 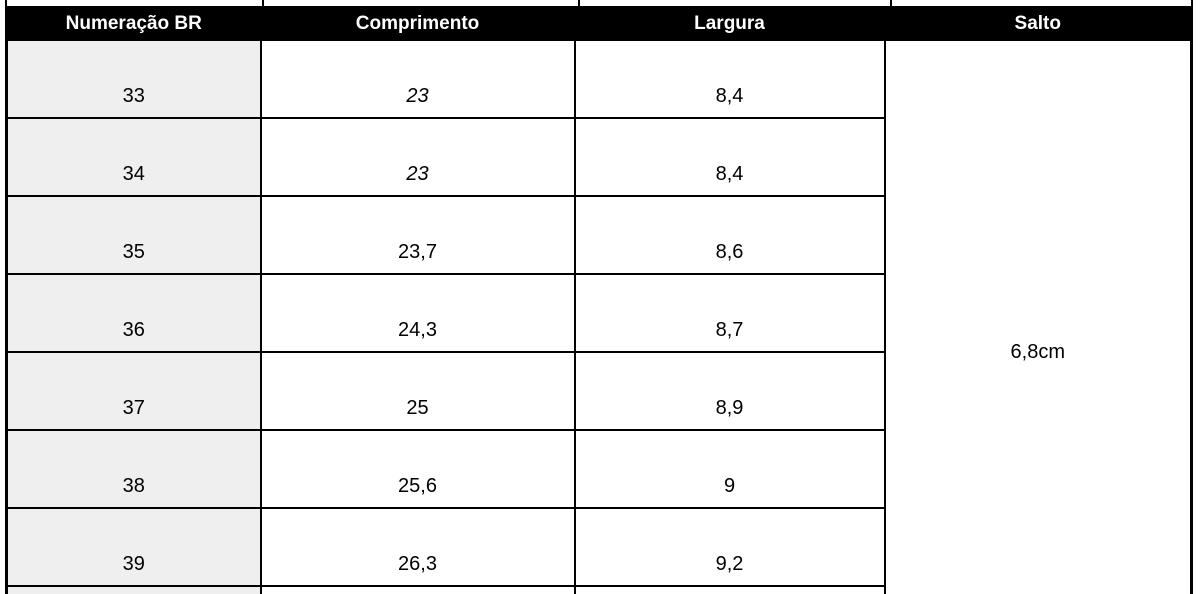 I want to click on size-cell: 33, so click(x=133, y=79).